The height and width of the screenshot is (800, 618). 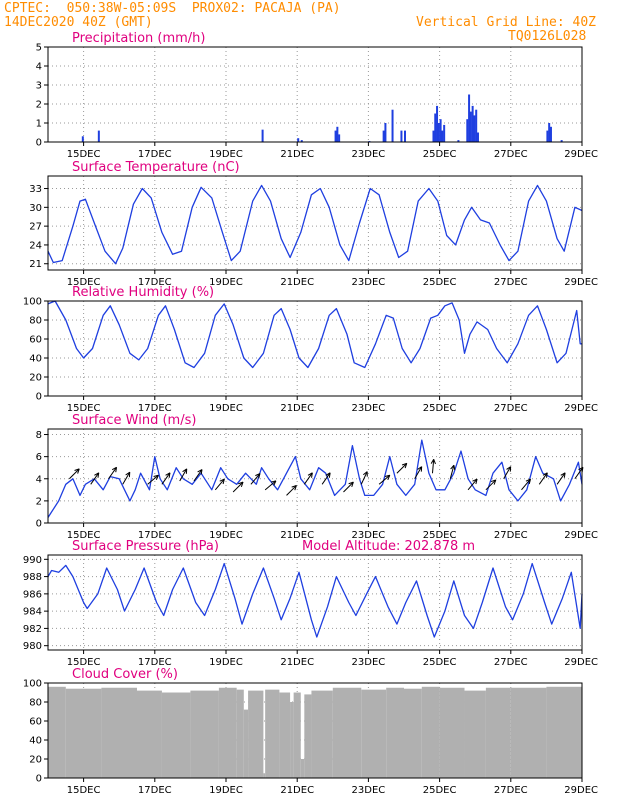 What do you see at coordinates (314, 334) in the screenshot?
I see `humidity-series-line` at bounding box center [314, 334].